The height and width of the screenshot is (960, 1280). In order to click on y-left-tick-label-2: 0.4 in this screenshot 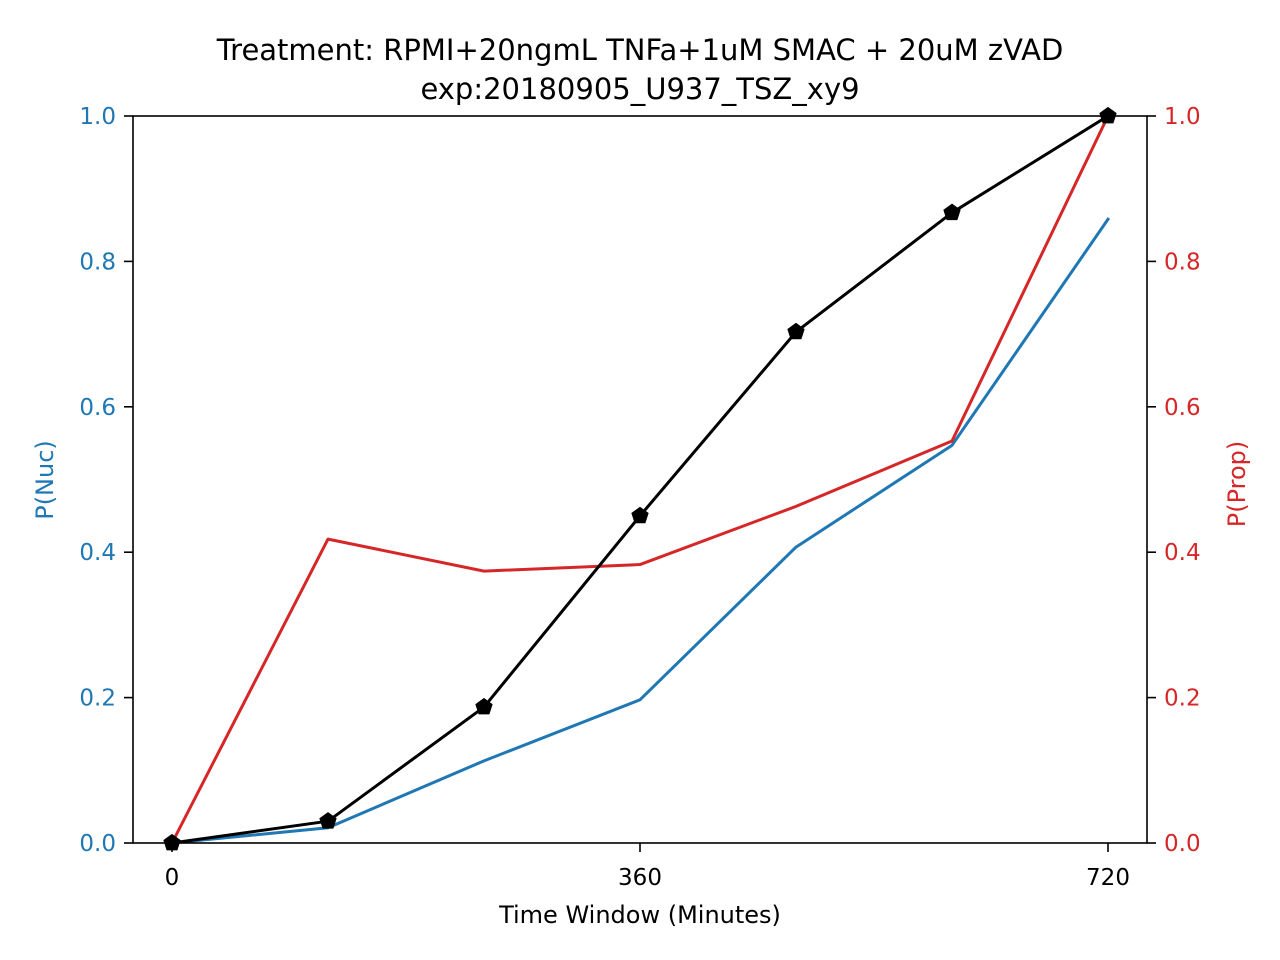, I will do `click(97, 553)`.